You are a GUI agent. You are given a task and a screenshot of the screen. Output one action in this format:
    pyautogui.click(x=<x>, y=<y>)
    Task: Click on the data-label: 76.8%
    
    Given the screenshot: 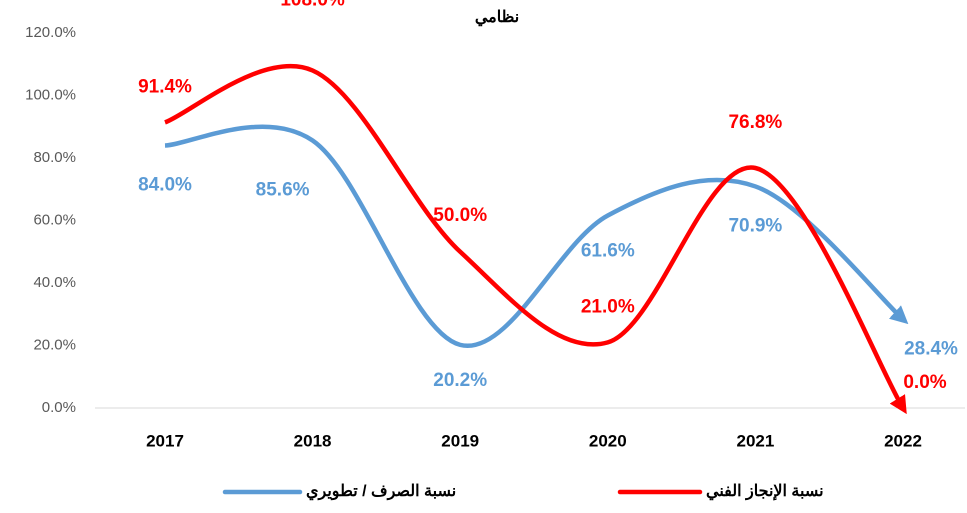 What is the action you would take?
    pyautogui.click(x=755, y=122)
    